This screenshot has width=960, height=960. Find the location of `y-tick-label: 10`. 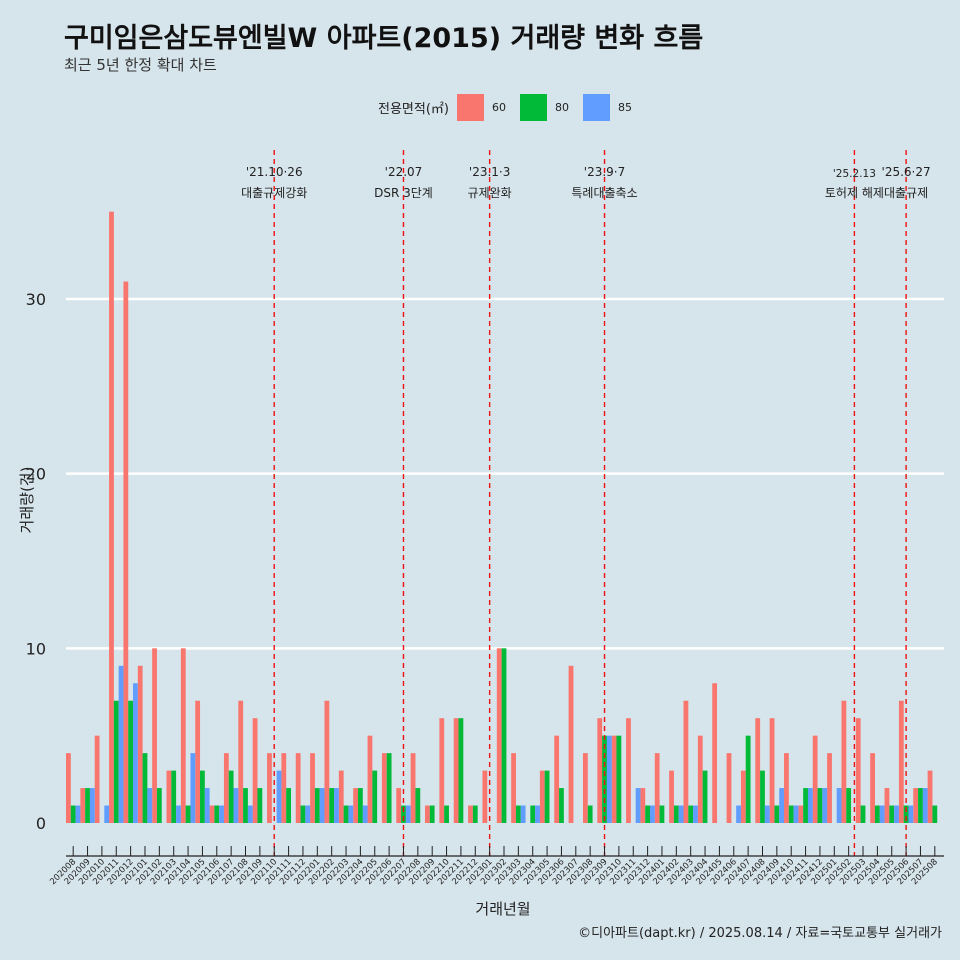

y-tick-label: 10 is located at coordinates (36, 648).